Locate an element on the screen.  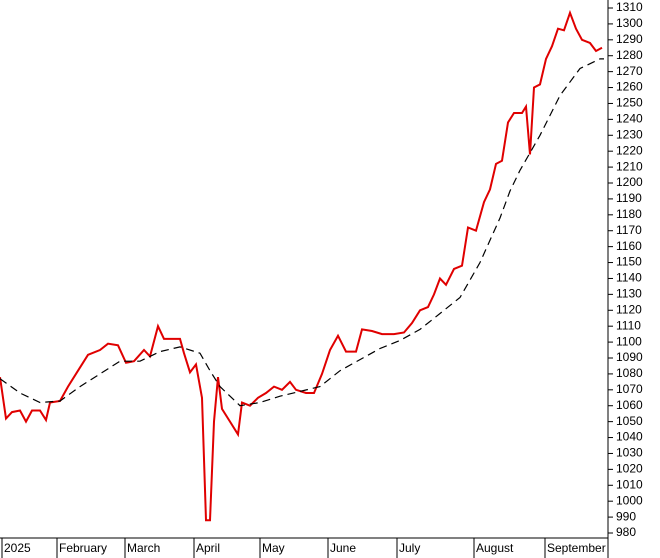
y-tick-label: 1130 is located at coordinates (629, 294).